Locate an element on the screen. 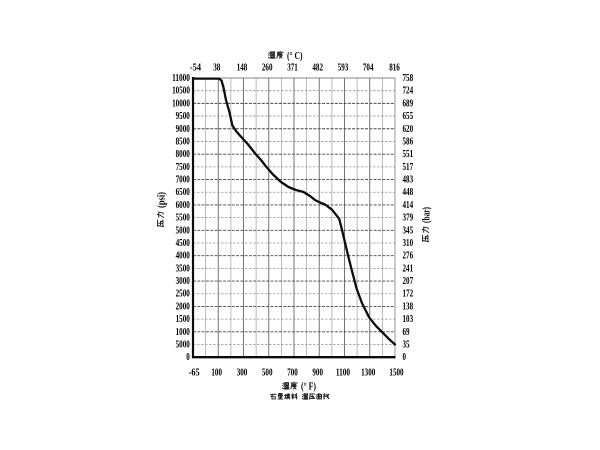 This screenshot has height=450, width=600. svg-text: 345 is located at coordinates (408, 230).